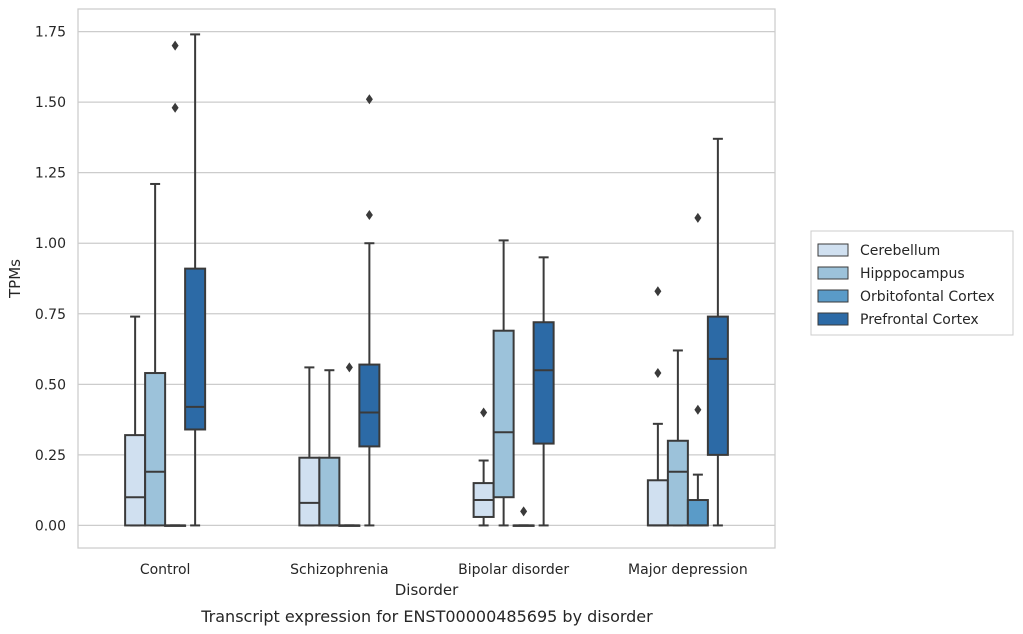  What do you see at coordinates (919, 320) in the screenshot?
I see `legend-label: Prefrontal Cortex` at bounding box center [919, 320].